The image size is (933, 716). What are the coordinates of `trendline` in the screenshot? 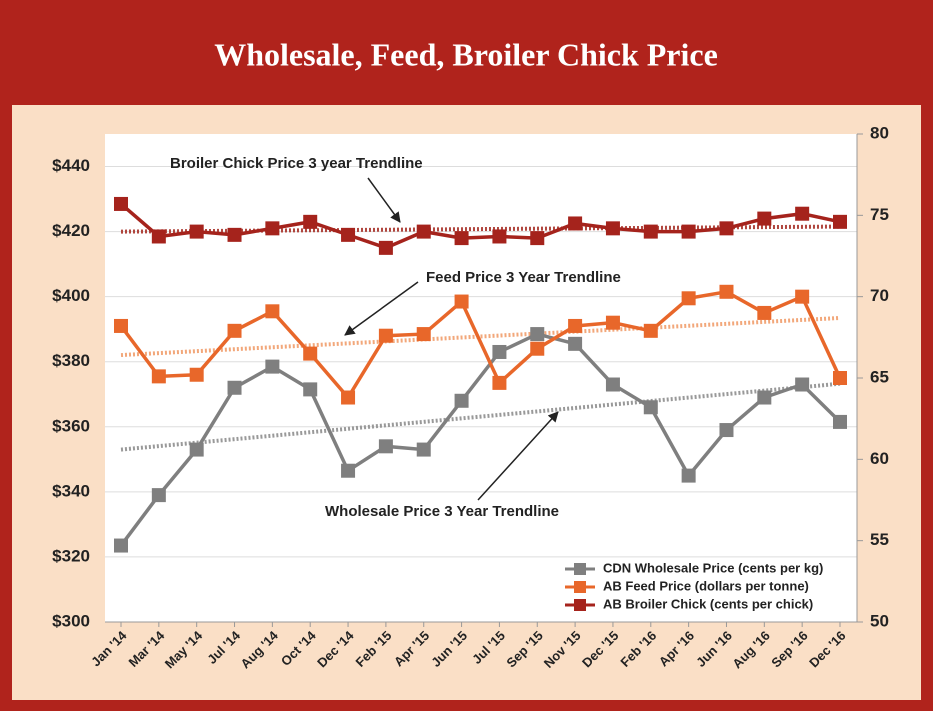 It's located at (480, 416).